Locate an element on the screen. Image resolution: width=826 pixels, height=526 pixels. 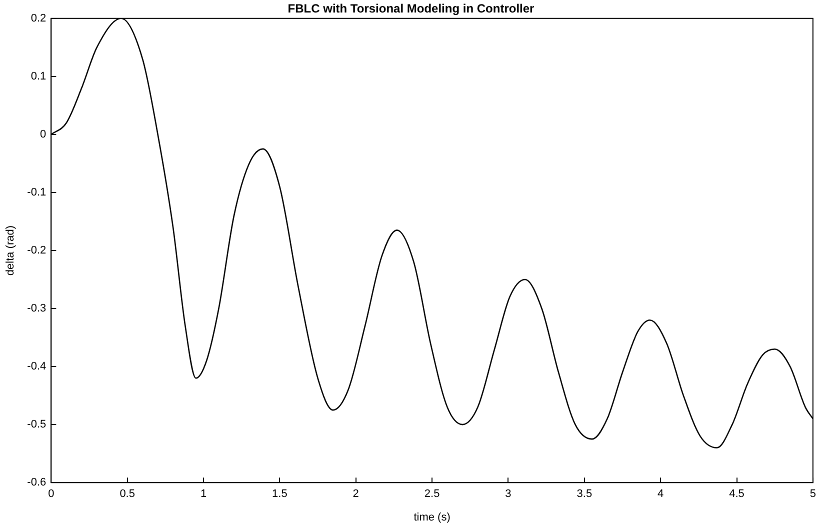
x-tick-label: 5 is located at coordinates (813, 494).